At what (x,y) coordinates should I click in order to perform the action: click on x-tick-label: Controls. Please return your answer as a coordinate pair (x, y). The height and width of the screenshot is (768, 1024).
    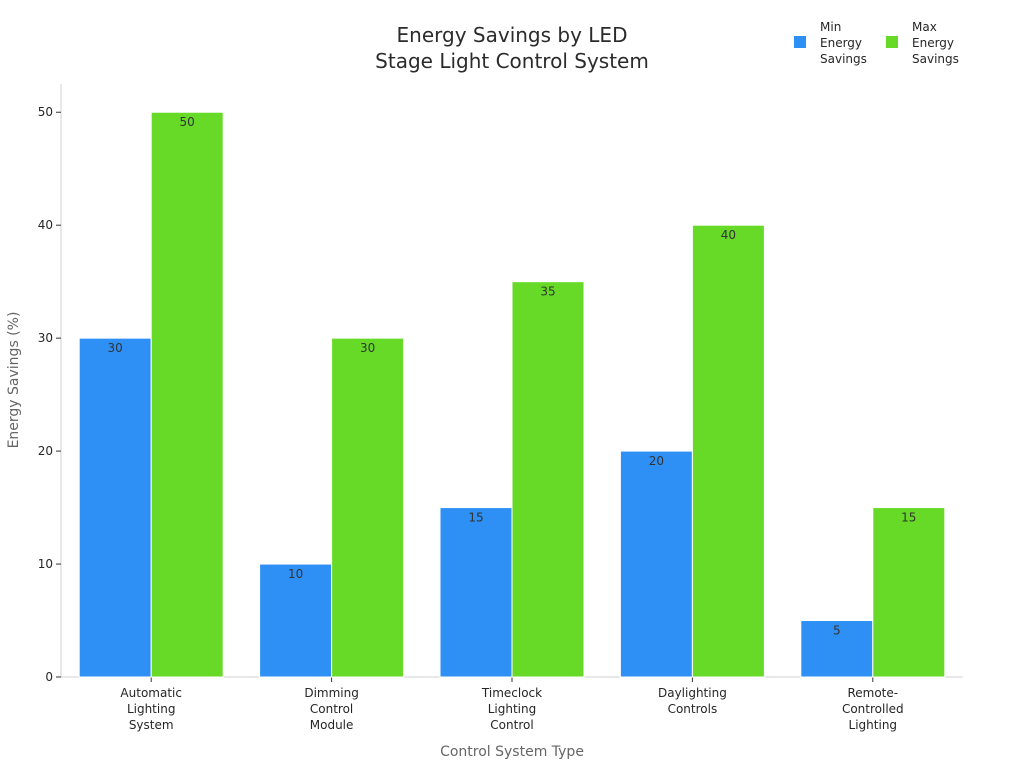
    Looking at the image, I should click on (693, 709).